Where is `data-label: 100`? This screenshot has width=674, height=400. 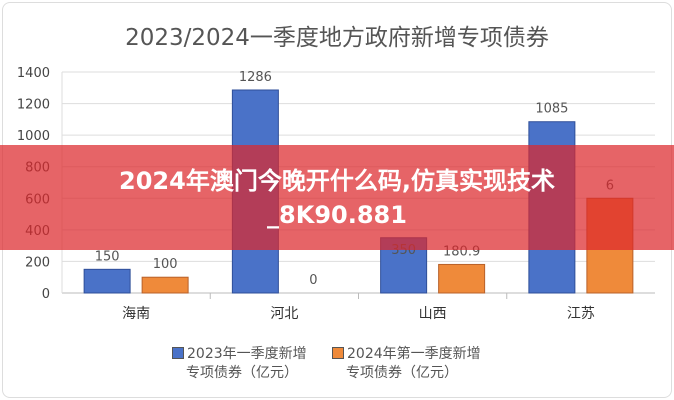 data-label: 100 is located at coordinates (165, 264).